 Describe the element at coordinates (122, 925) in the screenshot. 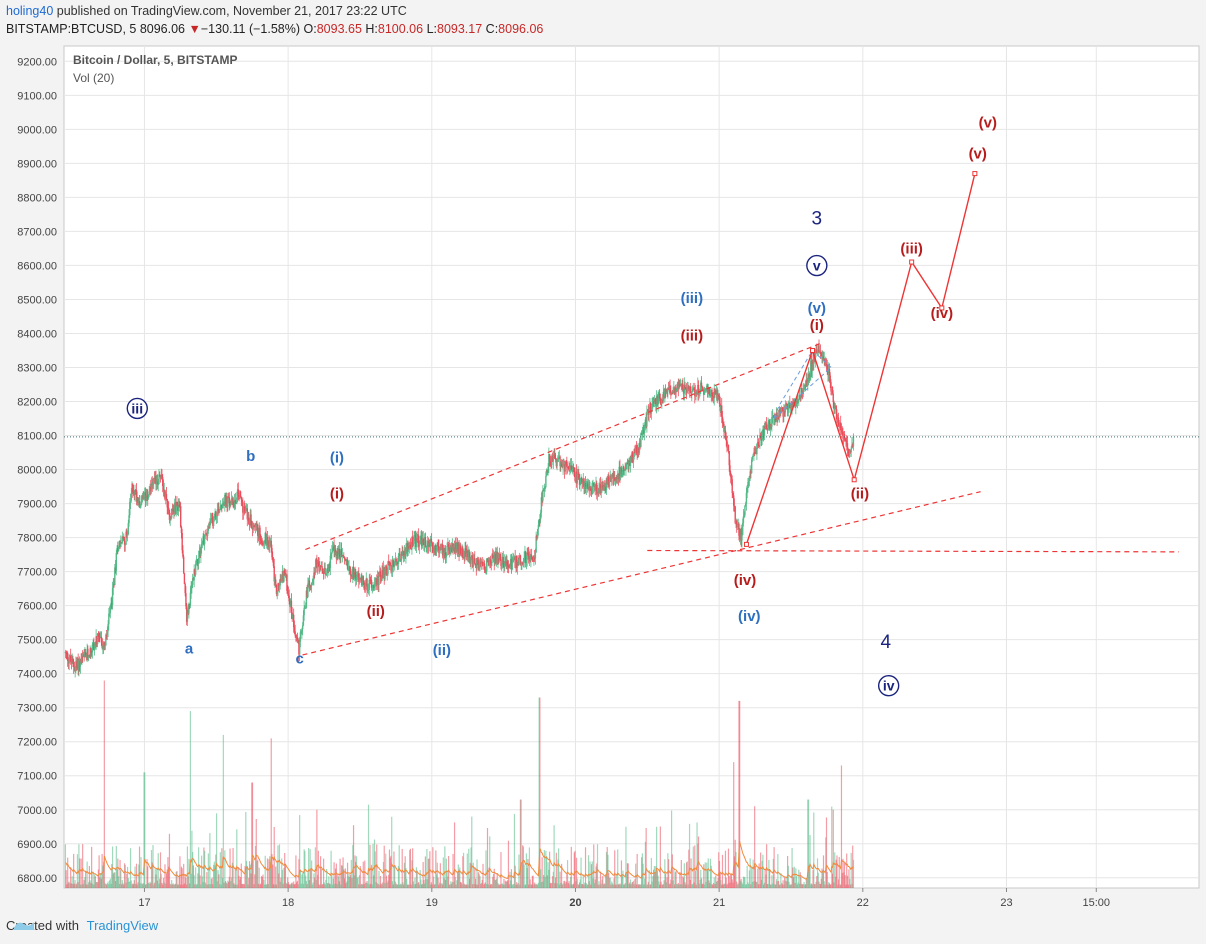

I see `tradingview-brand-link: TradingView` at that location.